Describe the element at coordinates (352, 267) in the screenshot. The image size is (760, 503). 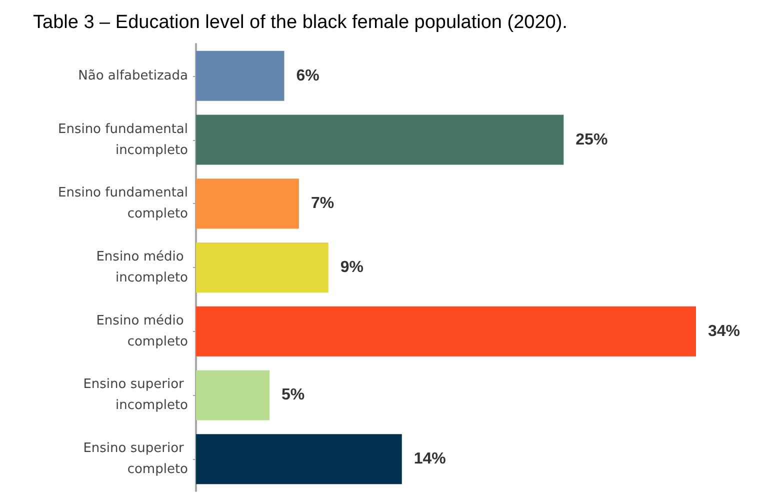
I see `data-label: 9%` at that location.